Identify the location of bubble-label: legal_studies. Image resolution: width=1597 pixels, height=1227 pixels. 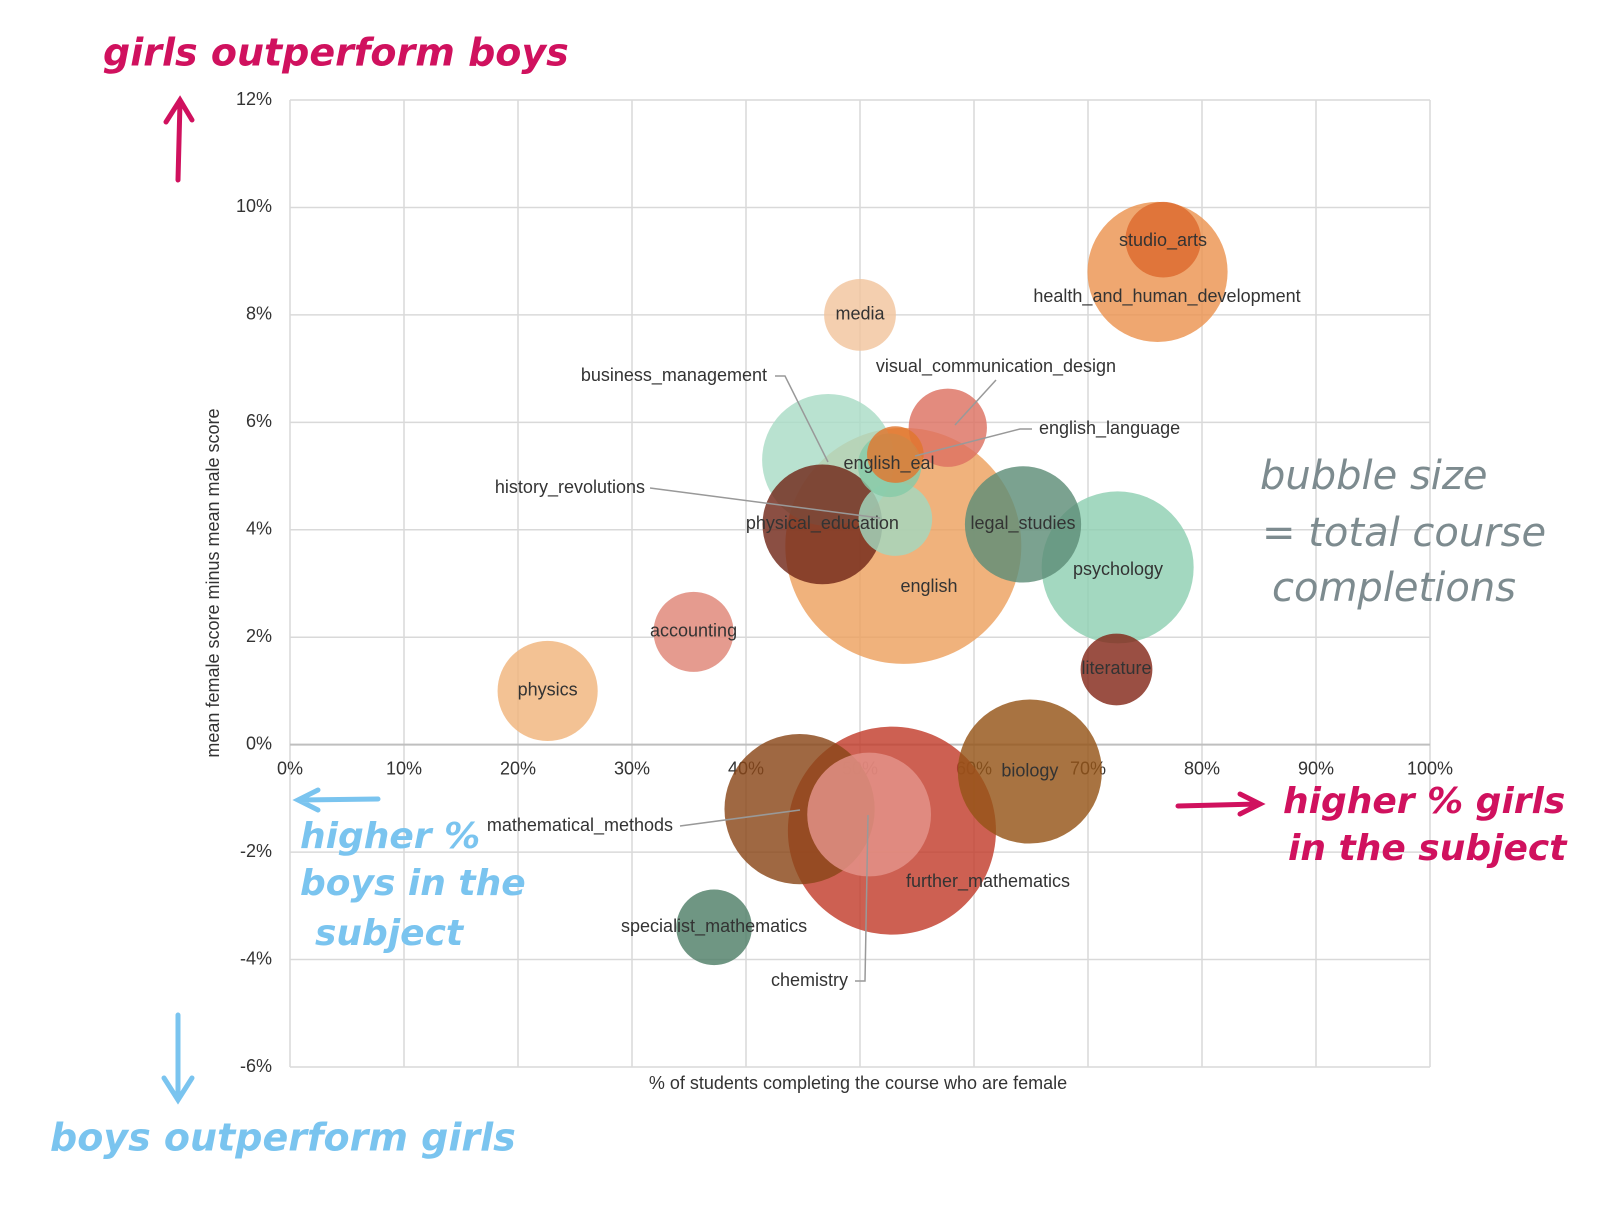
(1022, 523).